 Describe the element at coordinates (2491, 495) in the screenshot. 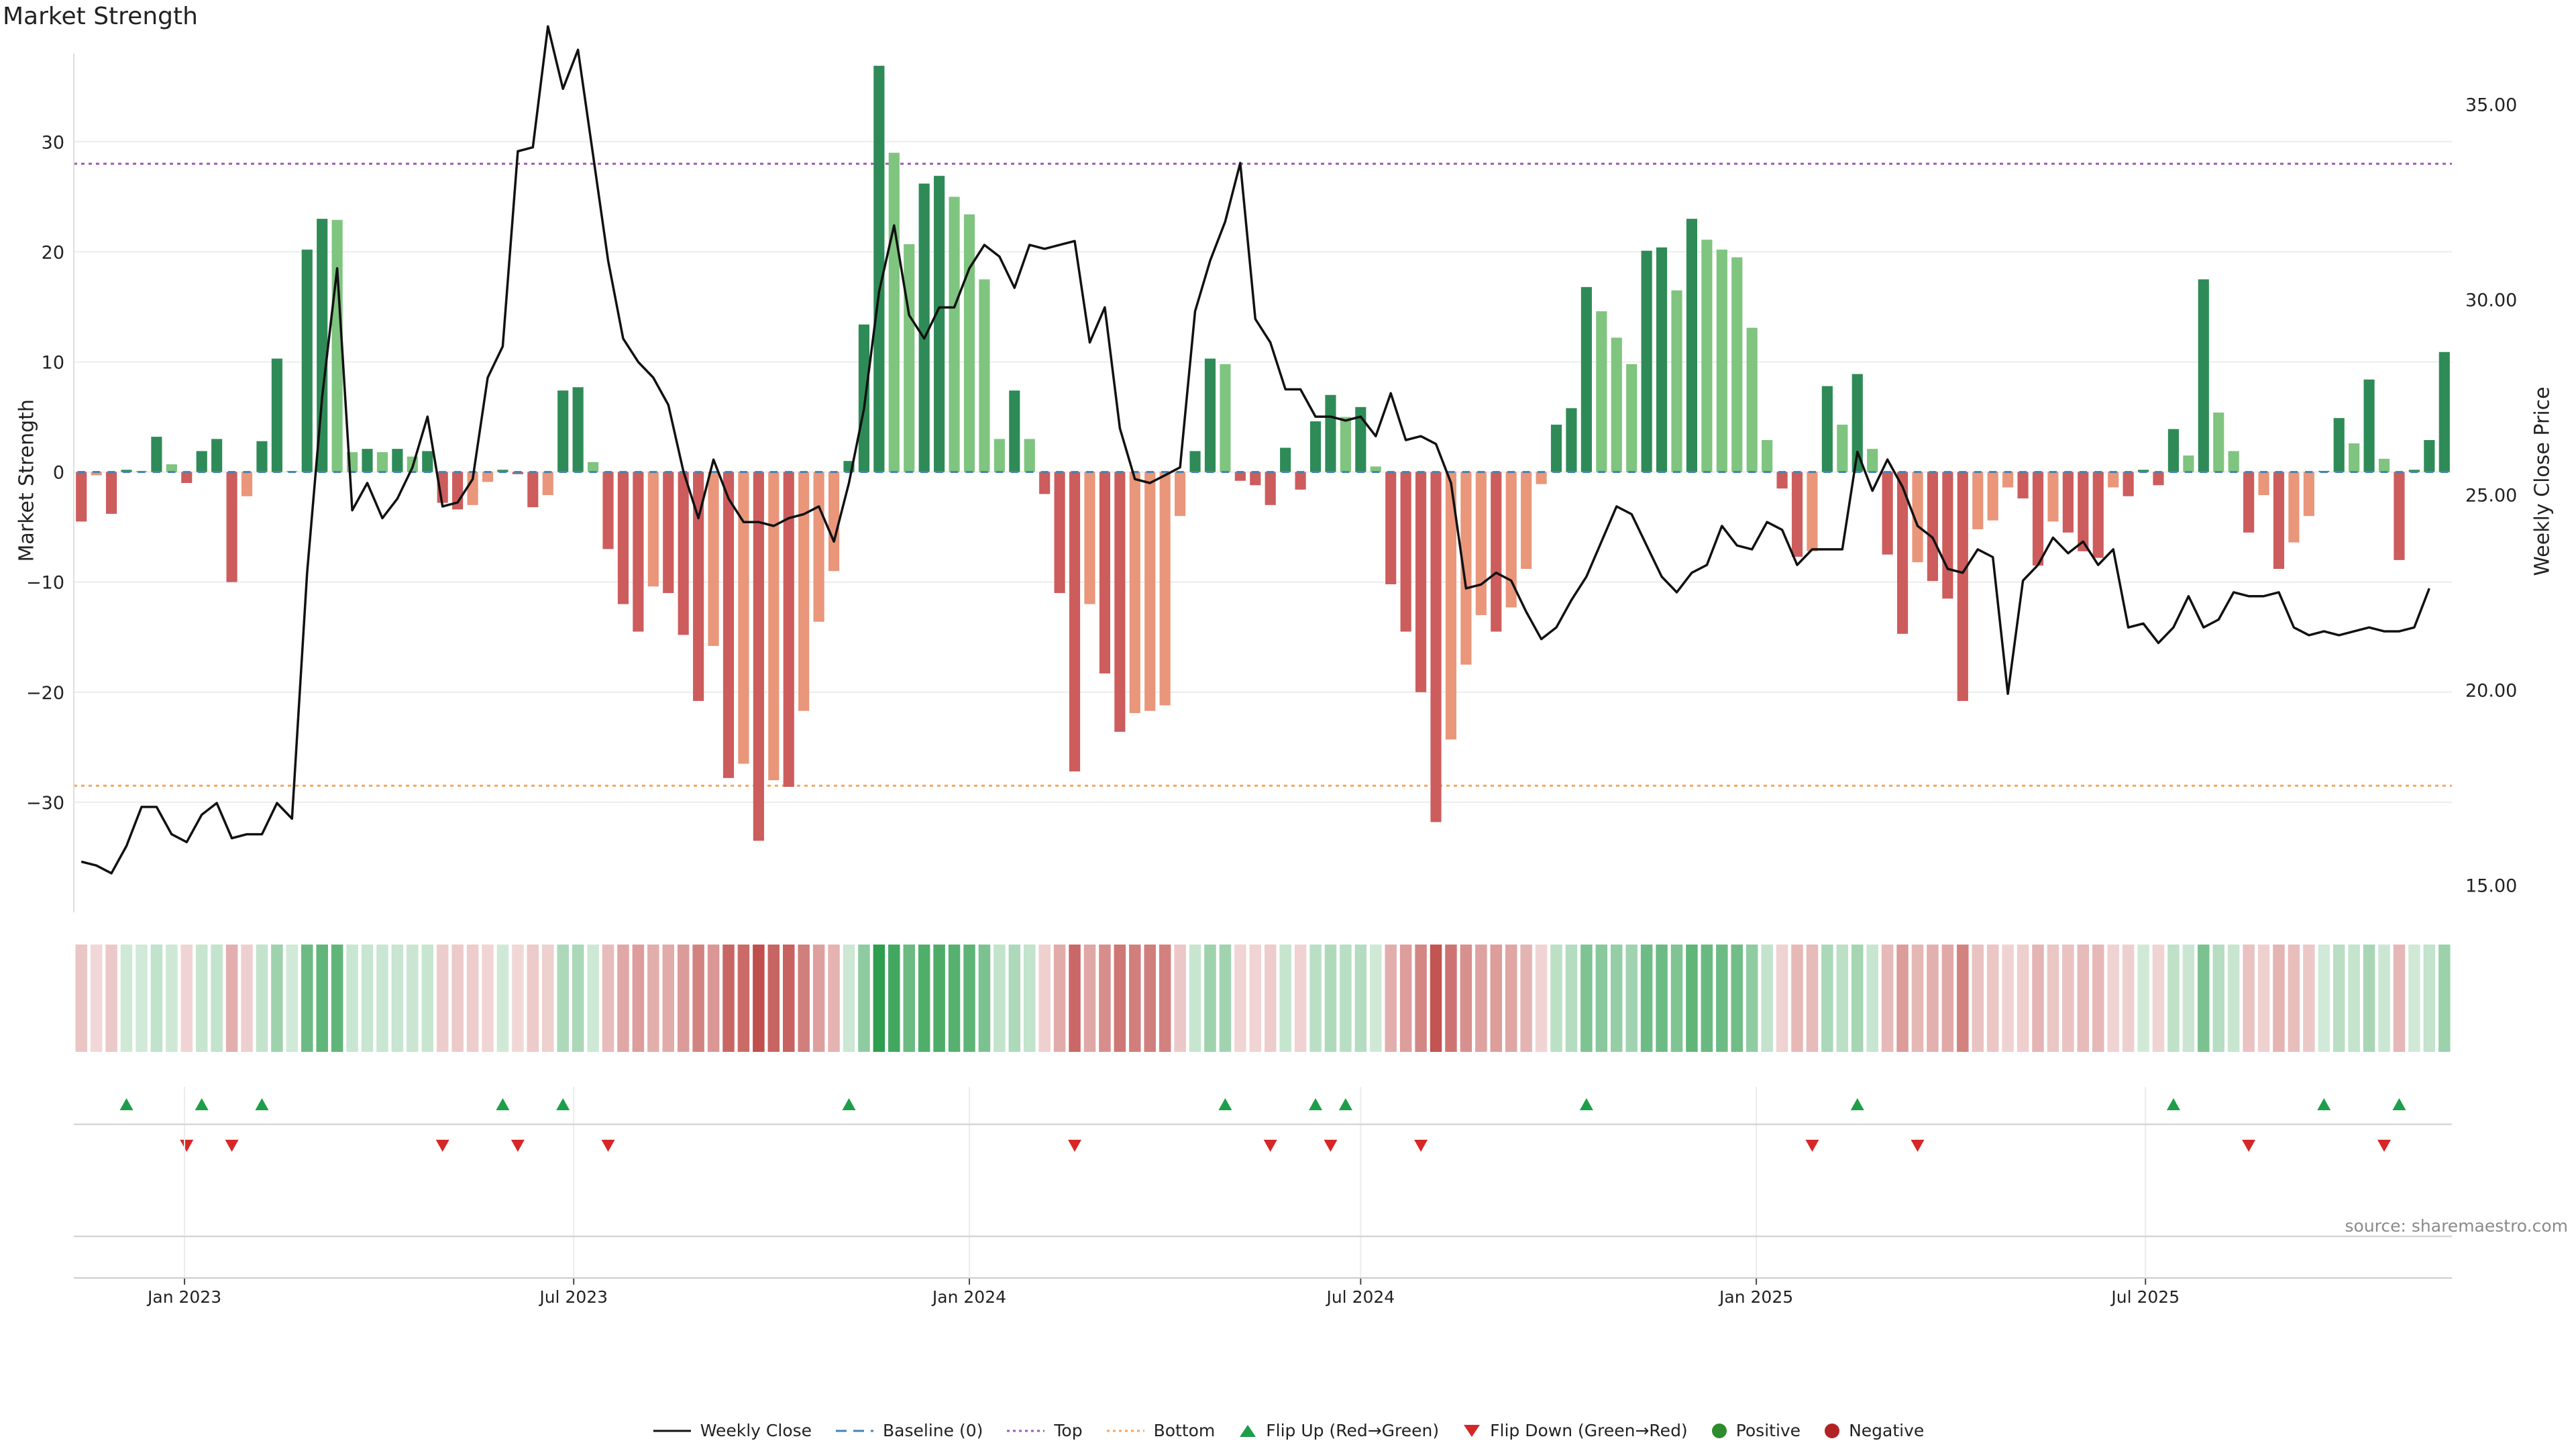

I see `y2-tick-label: 25.00` at that location.